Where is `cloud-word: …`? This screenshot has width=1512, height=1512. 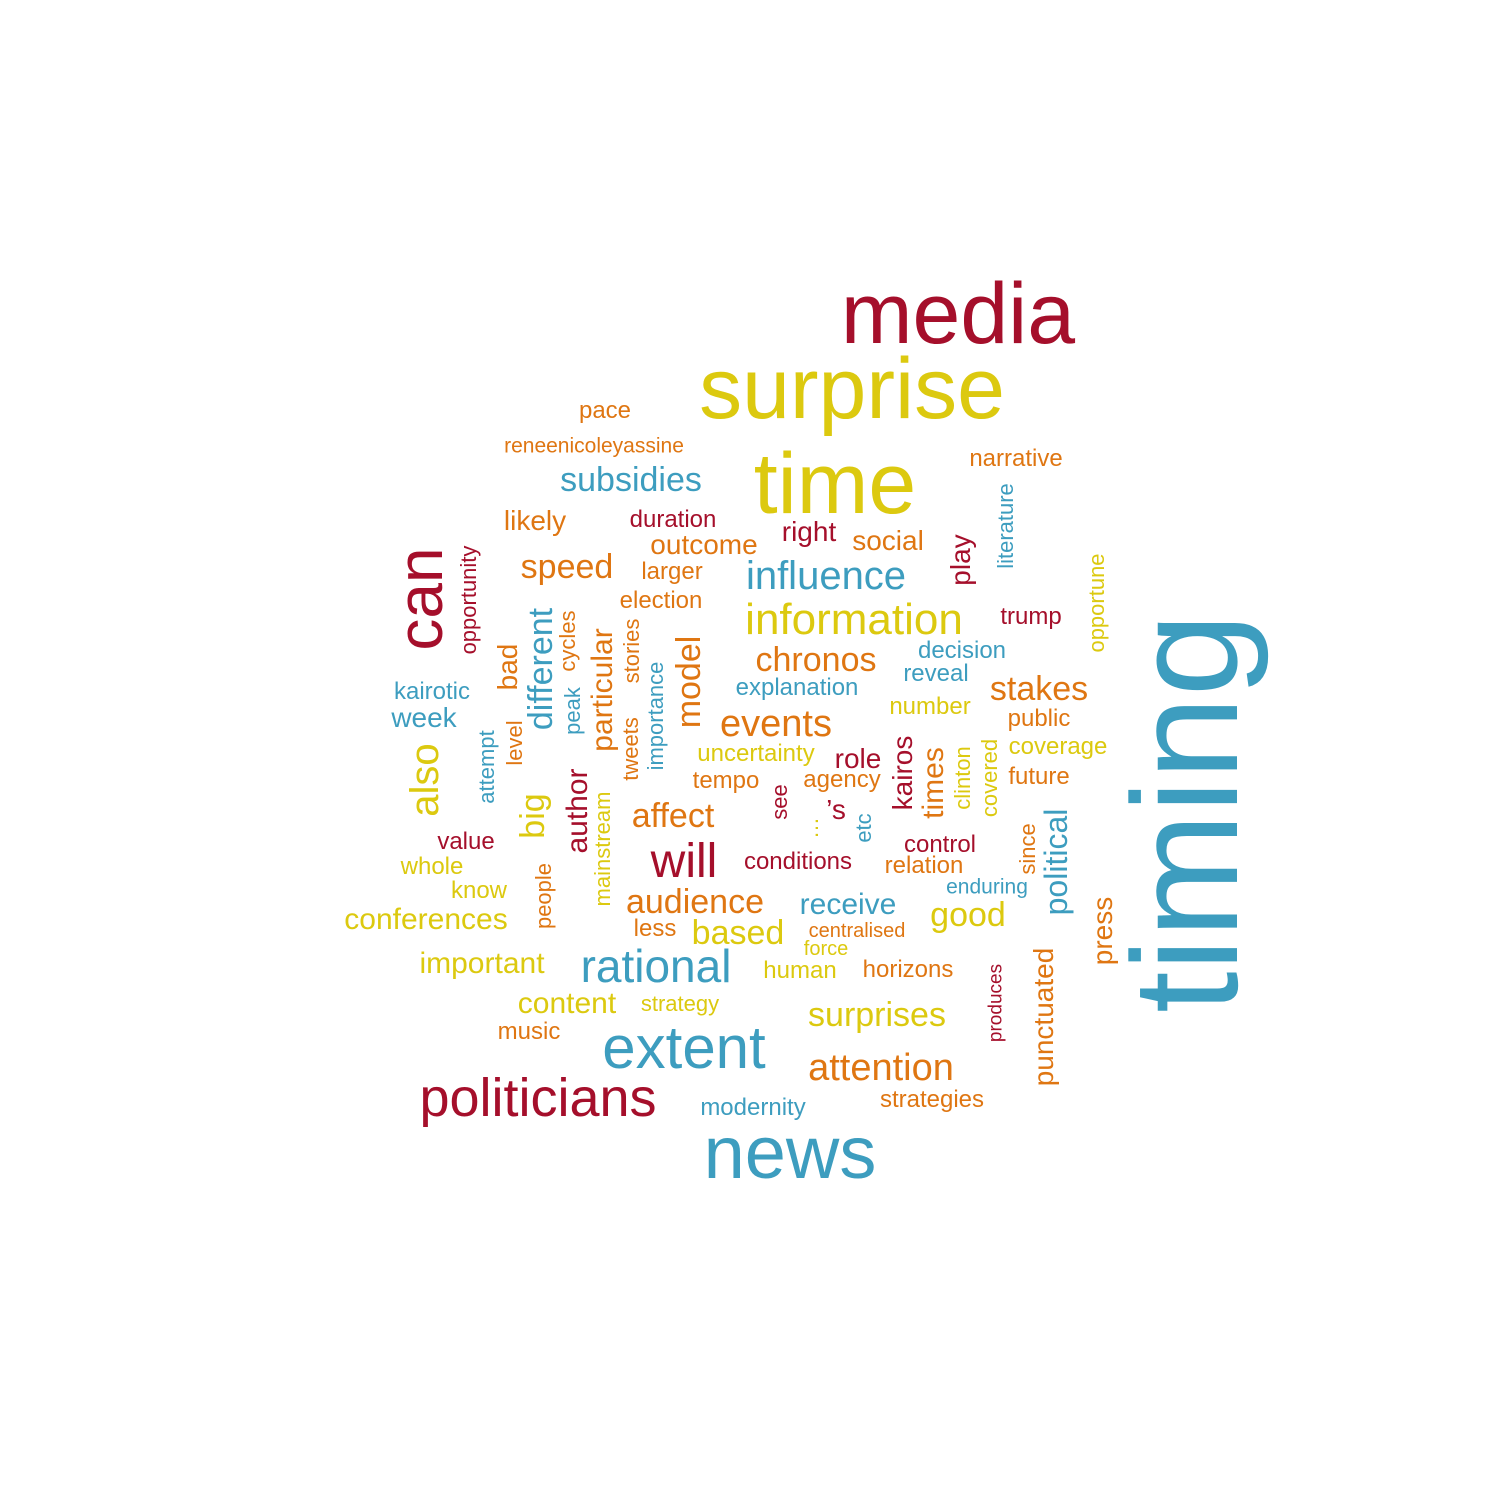 cloud-word: … is located at coordinates (810, 828).